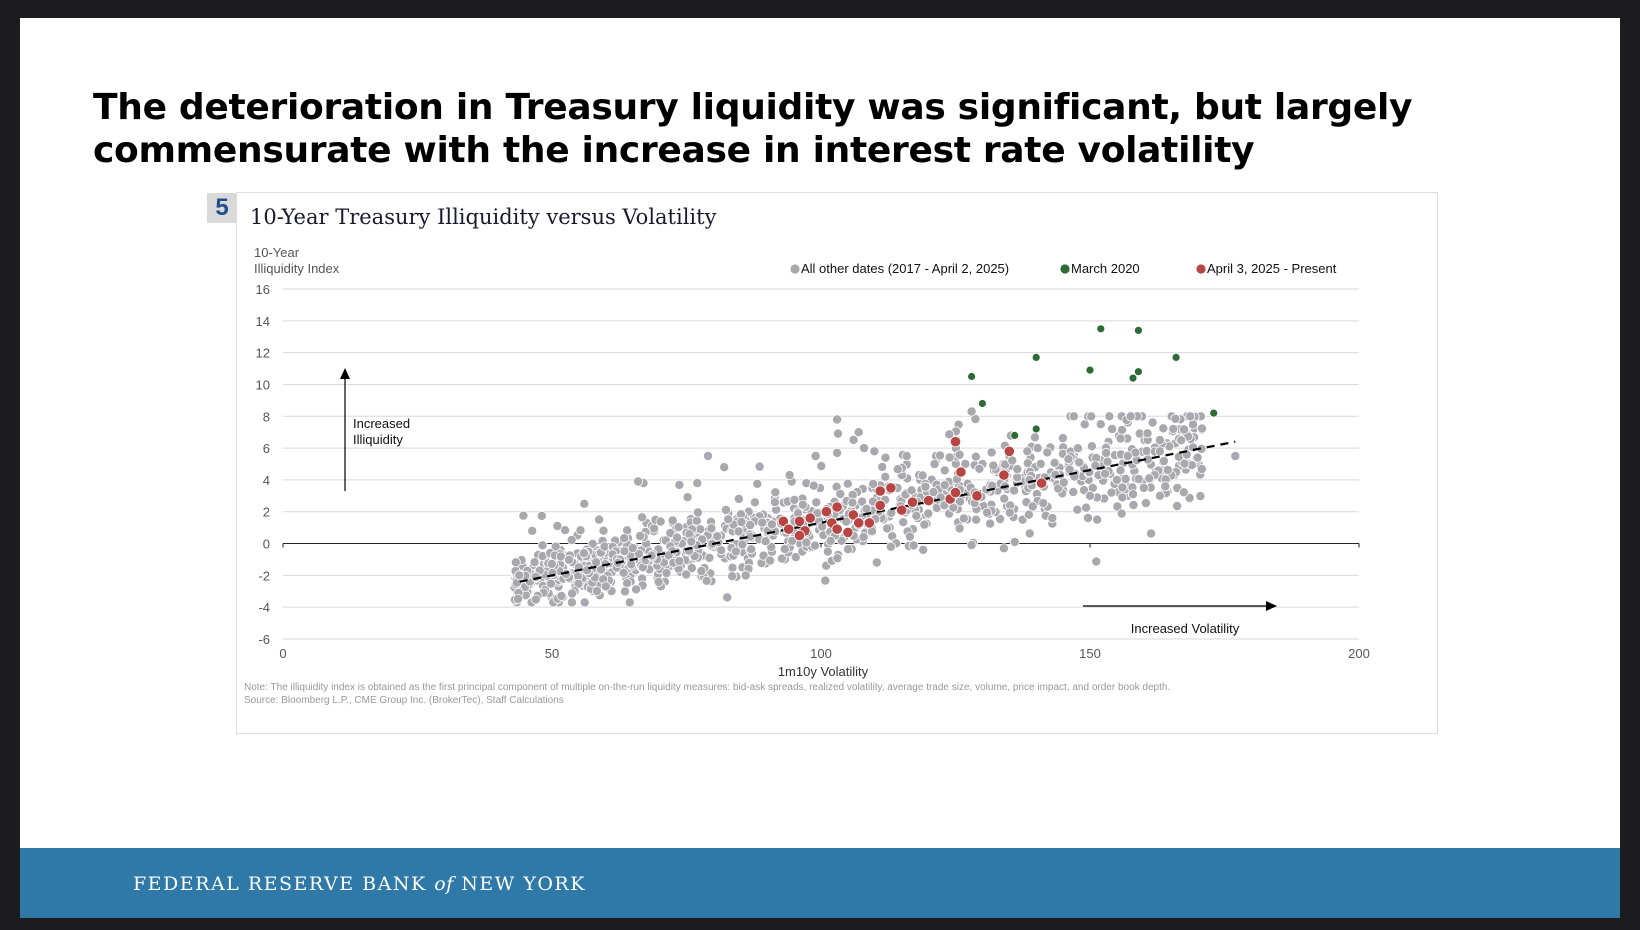 The height and width of the screenshot is (930, 1640). Describe the element at coordinates (282, 653) in the screenshot. I see `x-tick-label: 0` at that location.